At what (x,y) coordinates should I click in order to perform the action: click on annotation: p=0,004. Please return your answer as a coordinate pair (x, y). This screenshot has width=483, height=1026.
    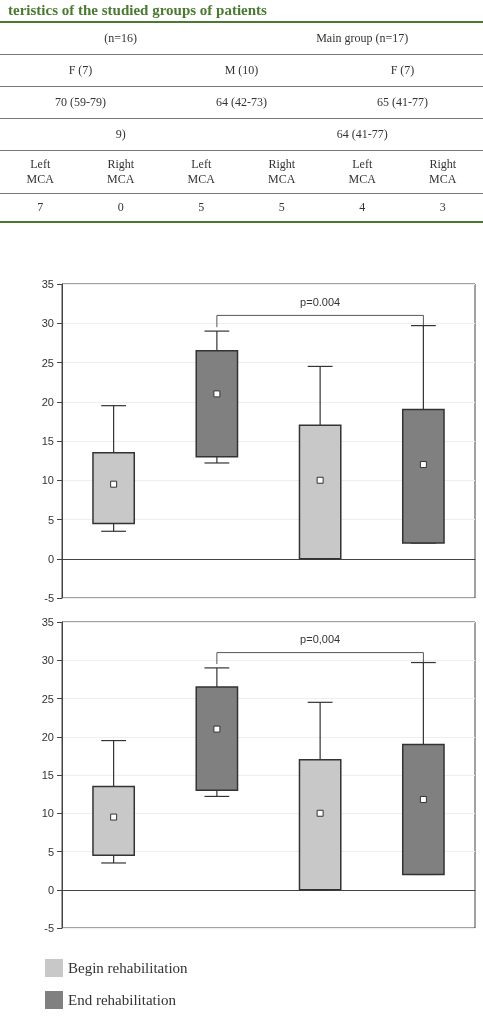
    Looking at the image, I should click on (320, 639).